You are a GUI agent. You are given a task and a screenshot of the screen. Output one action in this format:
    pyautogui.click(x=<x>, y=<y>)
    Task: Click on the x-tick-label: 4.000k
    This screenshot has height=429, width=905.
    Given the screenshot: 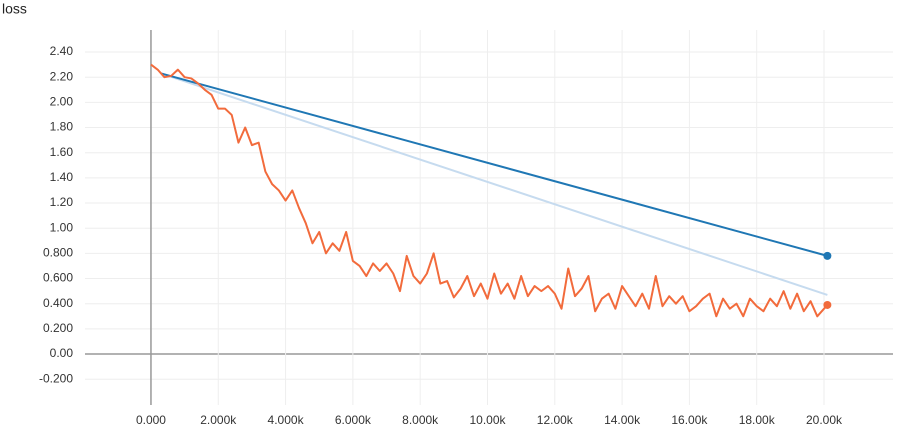 What is the action you would take?
    pyautogui.click(x=286, y=420)
    